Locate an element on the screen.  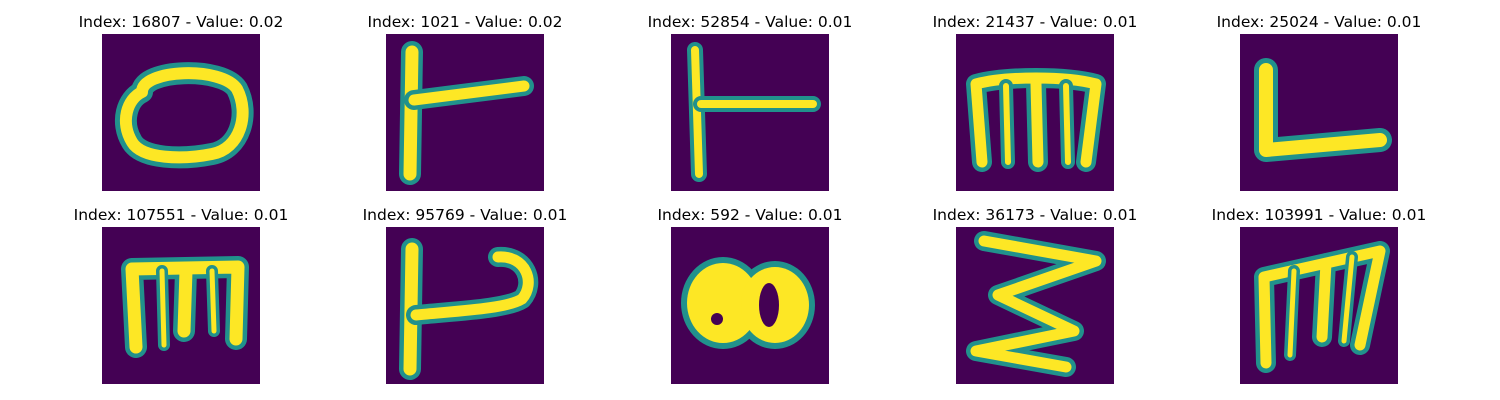
image-panel-3: Index: 52854 - Value: 0.01 is located at coordinates (750, 102).